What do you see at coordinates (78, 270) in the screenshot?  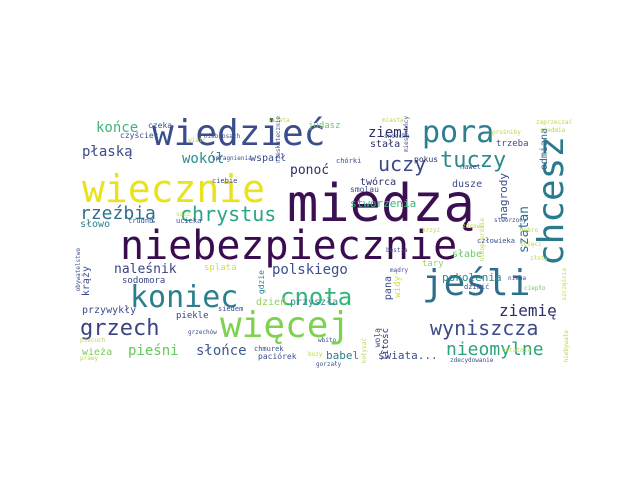 I see `word: obywatelstwo` at bounding box center [78, 270].